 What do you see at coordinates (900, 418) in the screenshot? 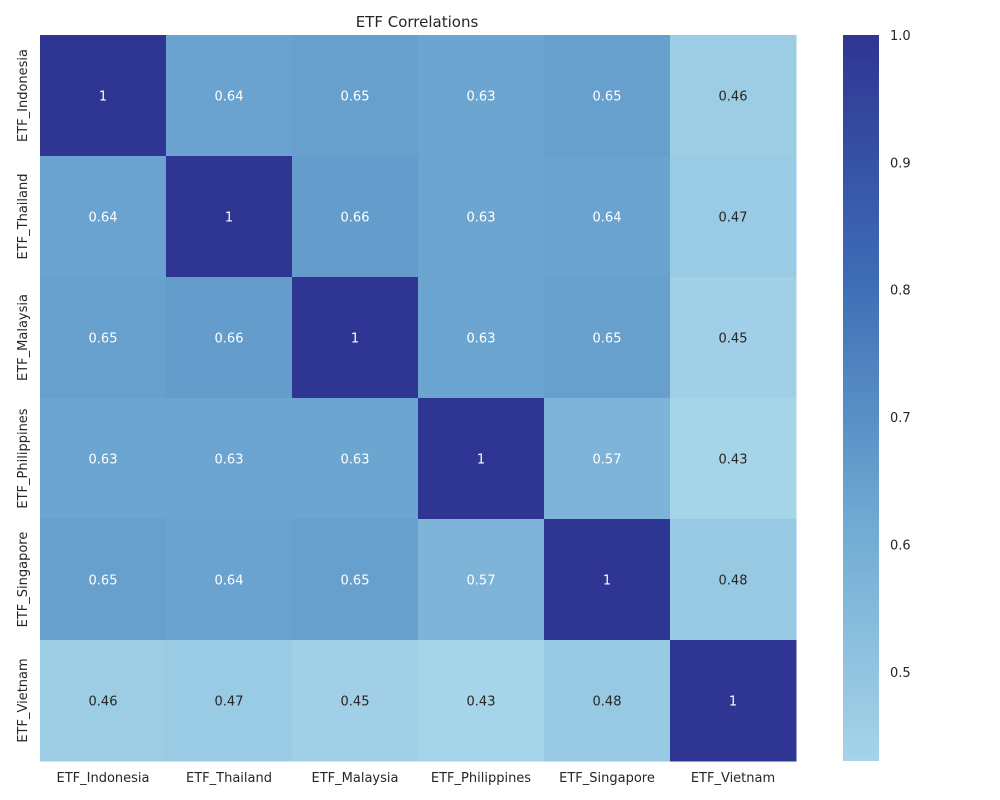
I see `colorbar-tick-label: 0.7` at bounding box center [900, 418].